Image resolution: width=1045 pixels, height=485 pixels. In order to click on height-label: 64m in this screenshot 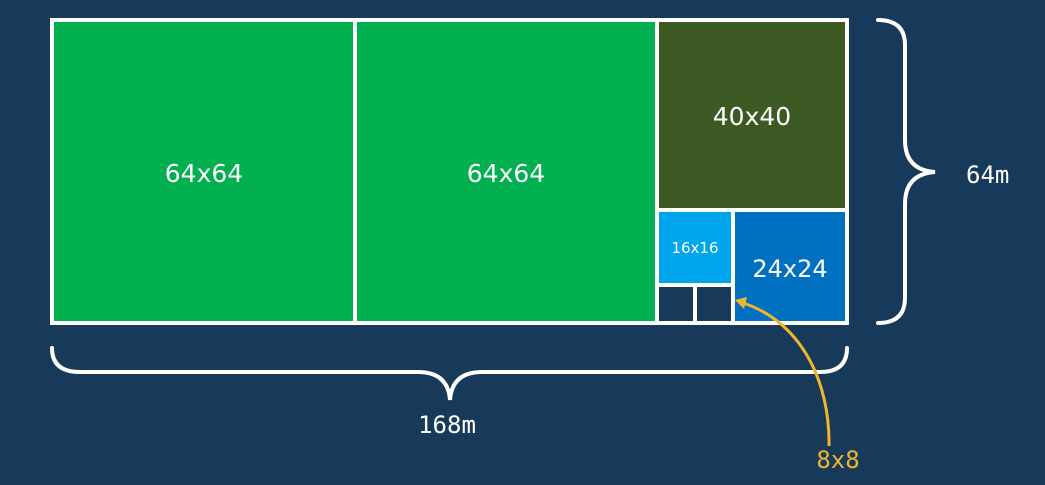, I will do `click(987, 175)`.